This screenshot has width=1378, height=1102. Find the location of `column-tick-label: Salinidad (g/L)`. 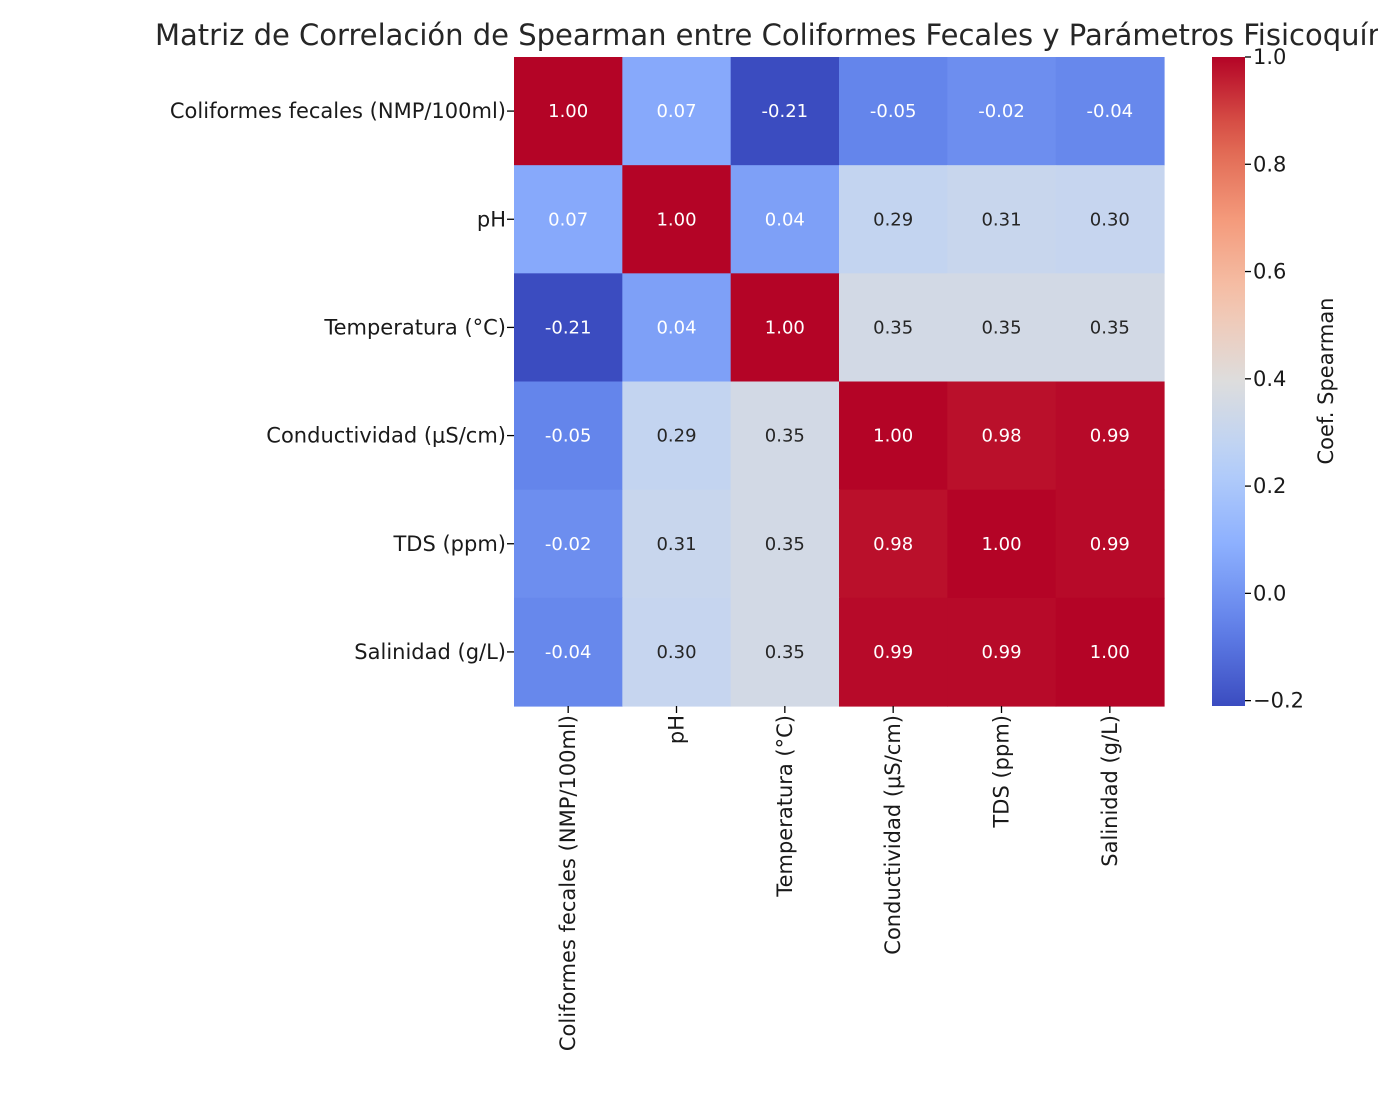

column-tick-label: Salinidad (g/L) is located at coordinates (1110, 791).